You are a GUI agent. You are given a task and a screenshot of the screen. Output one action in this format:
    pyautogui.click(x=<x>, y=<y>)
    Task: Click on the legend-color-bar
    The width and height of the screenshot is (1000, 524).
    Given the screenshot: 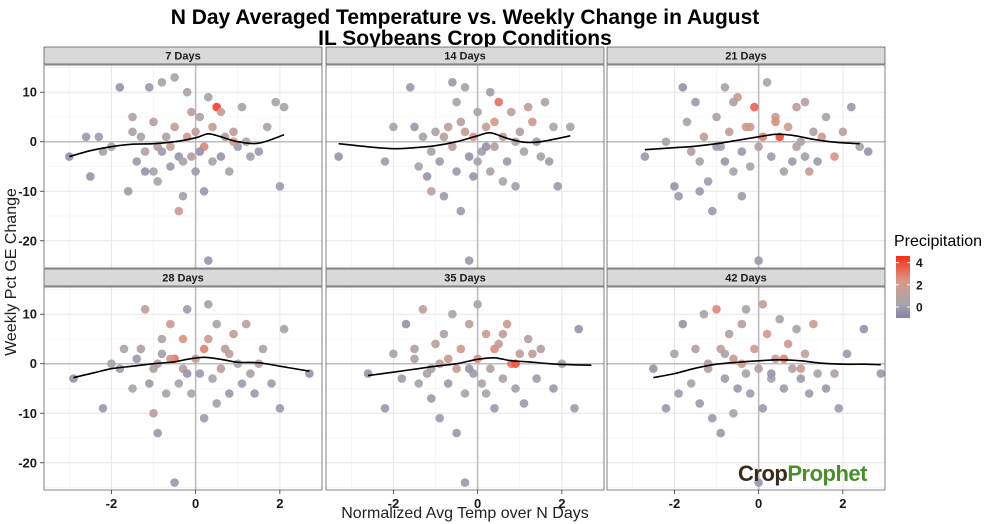 What is the action you would take?
    pyautogui.click(x=903, y=287)
    